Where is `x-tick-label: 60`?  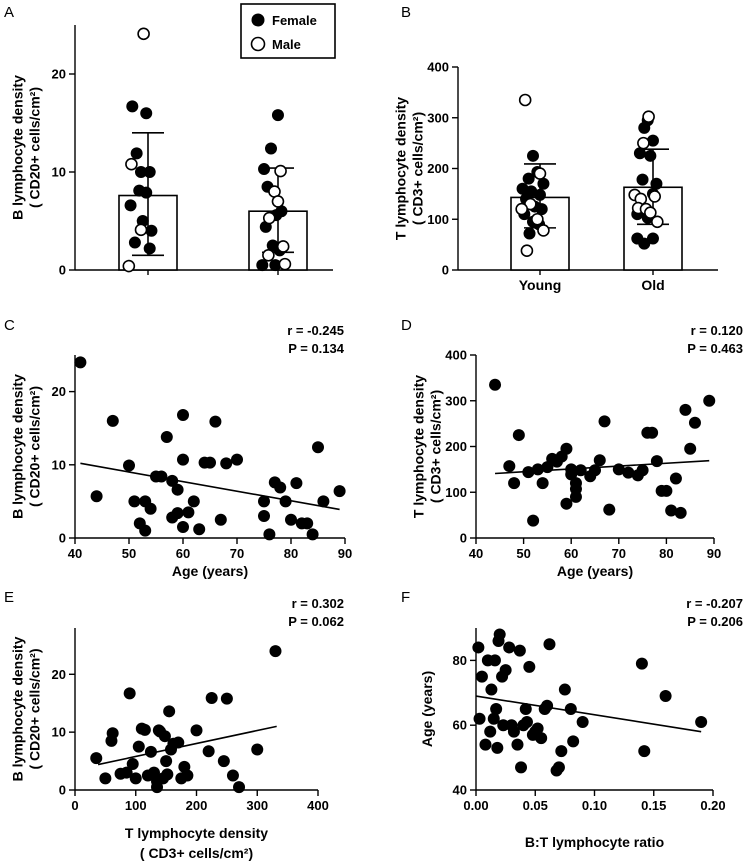 x-tick-label: 60 is located at coordinates (183, 553).